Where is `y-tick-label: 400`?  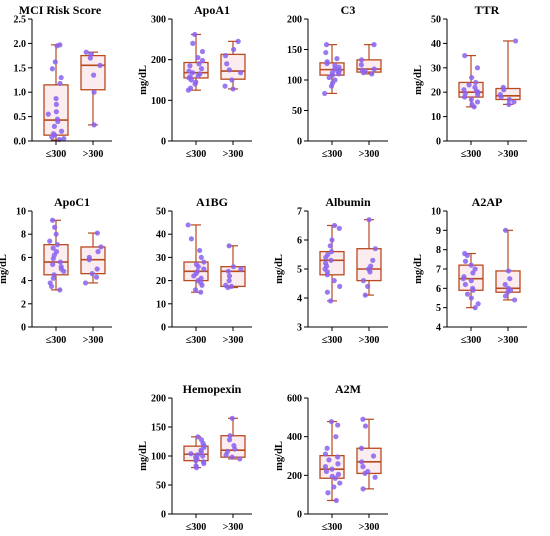
y-tick-label: 400 is located at coordinates (294, 437).